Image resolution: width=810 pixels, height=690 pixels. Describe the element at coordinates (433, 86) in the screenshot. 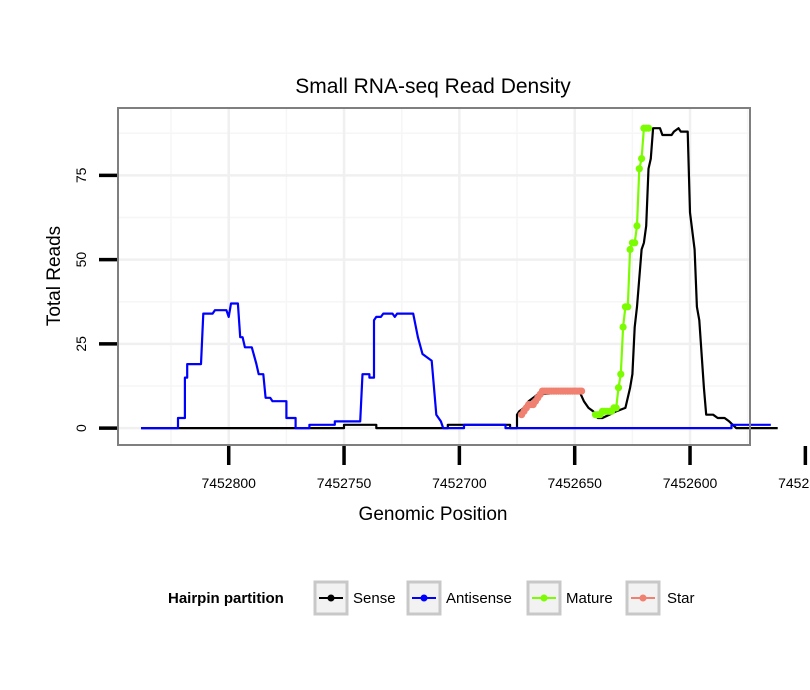

I see `chart-title: Small RNA-seq Read Density` at that location.